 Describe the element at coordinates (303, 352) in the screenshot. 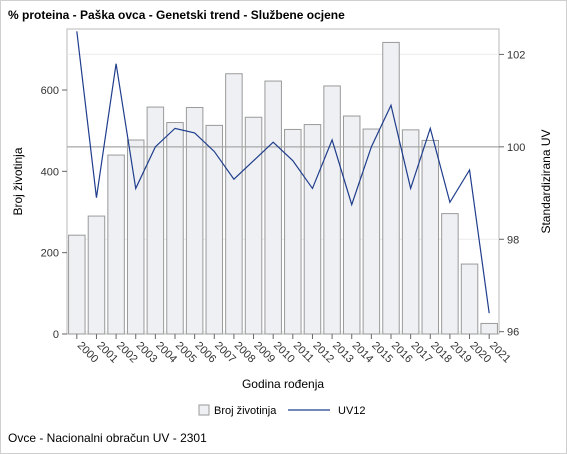

I see `x-tick-label: 2011` at that location.